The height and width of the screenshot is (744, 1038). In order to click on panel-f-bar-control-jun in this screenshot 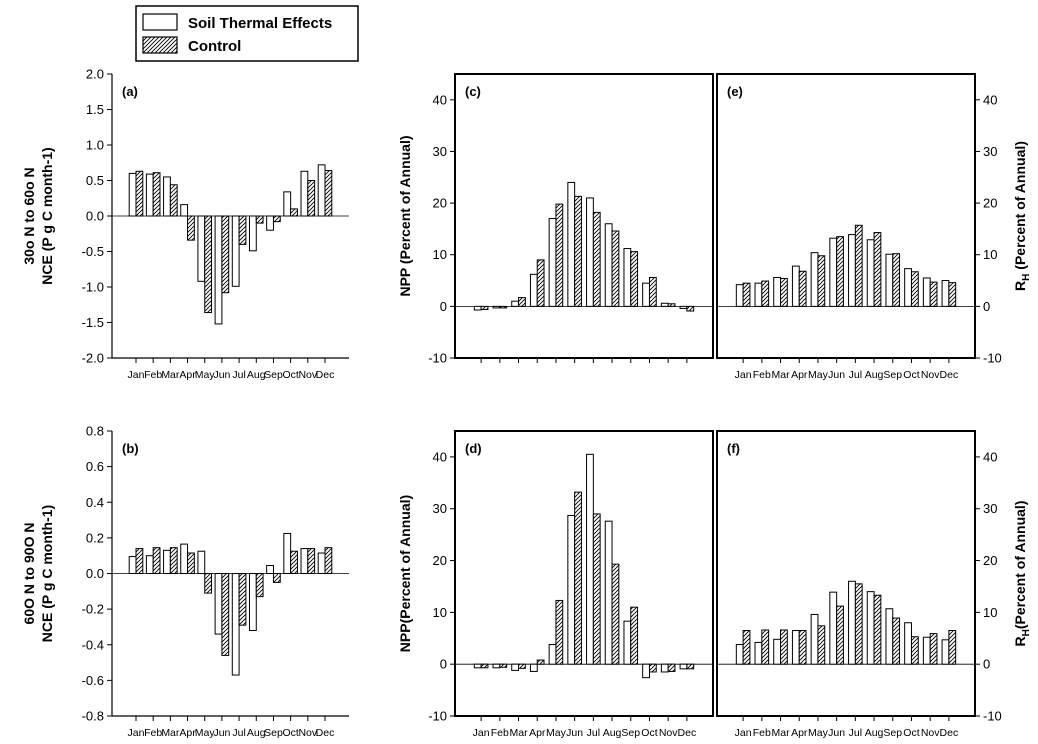, I will do `click(840, 635)`.